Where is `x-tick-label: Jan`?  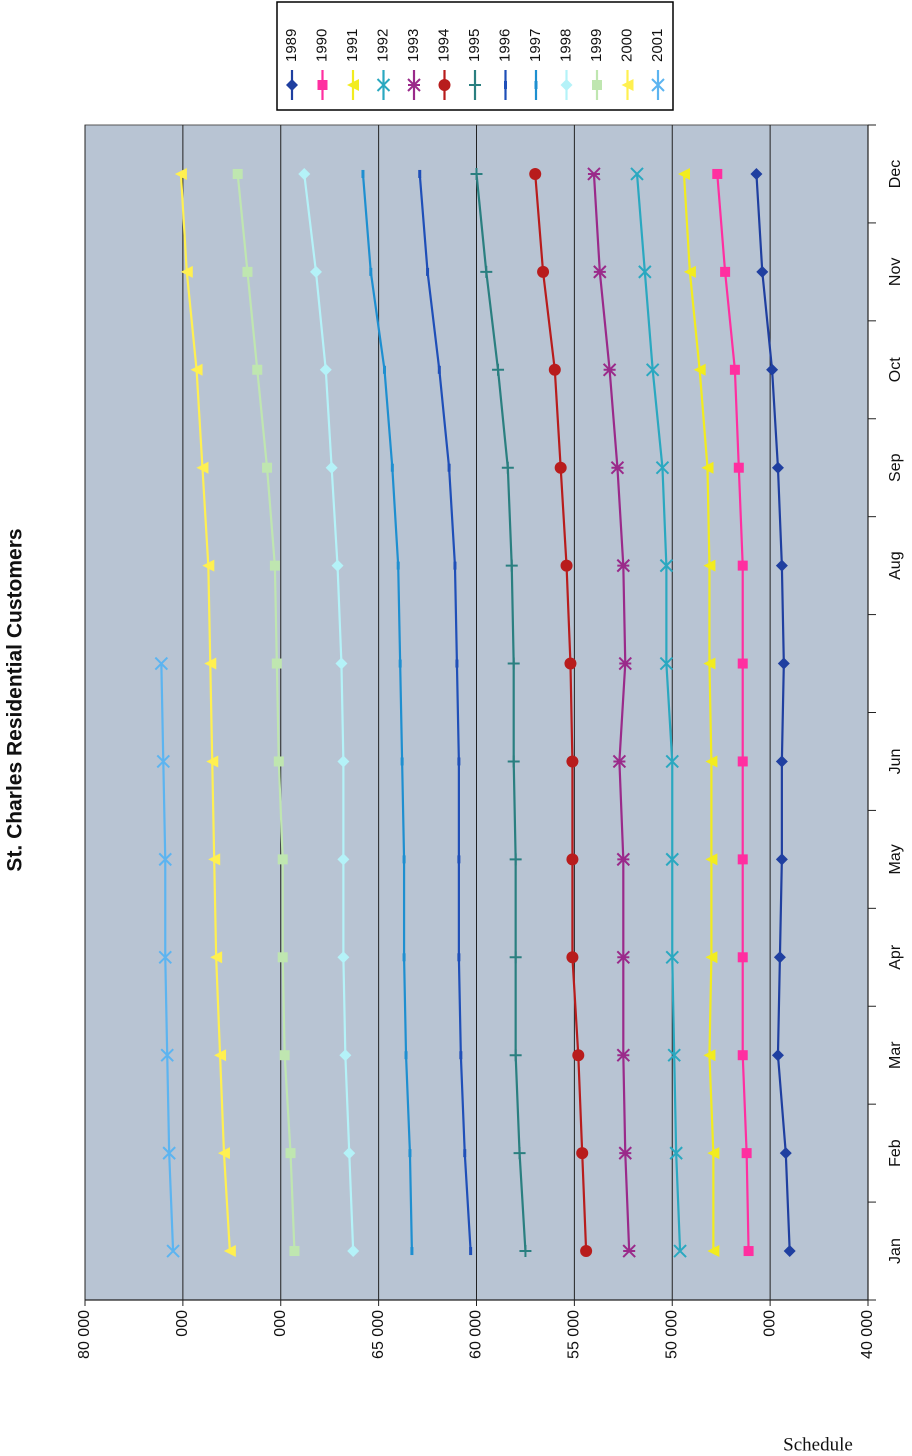
x-tick-label: Jan is located at coordinates (895, 1251).